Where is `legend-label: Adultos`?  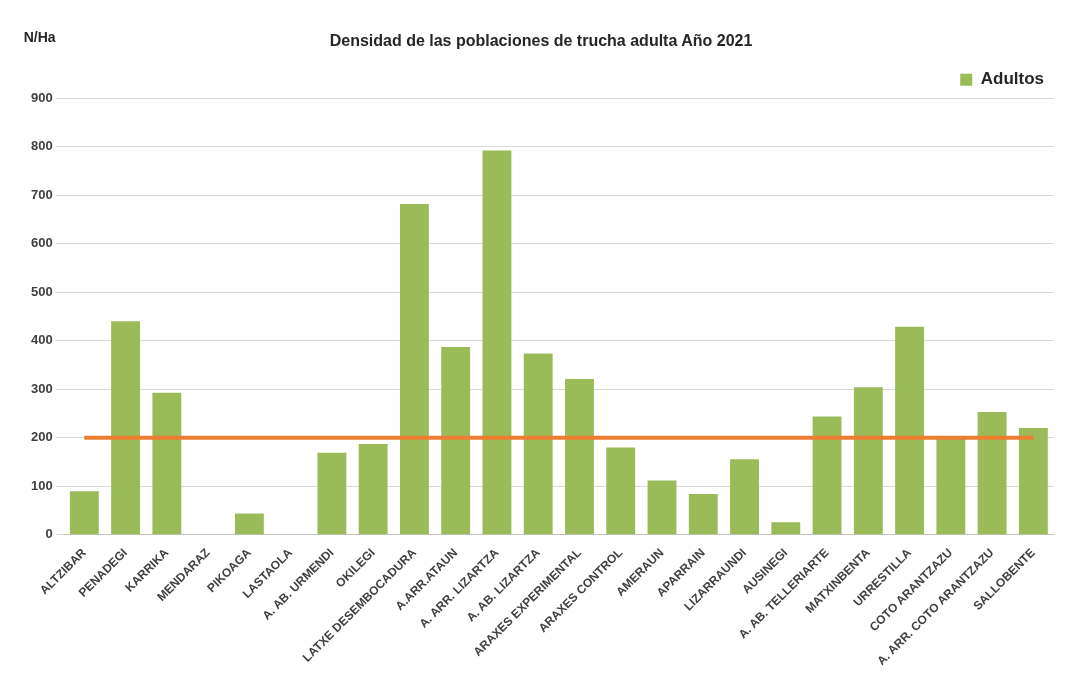 legend-label: Adultos is located at coordinates (1012, 79).